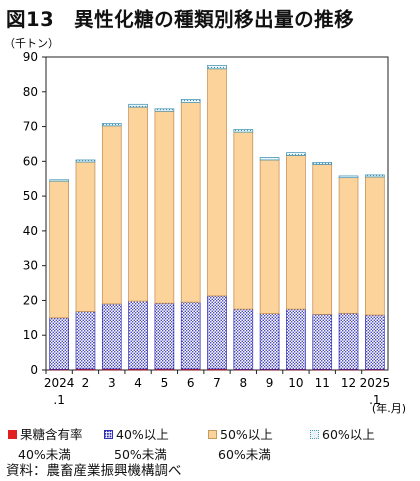 This screenshot has height=481, width=420. What do you see at coordinates (217, 383) in the screenshot?
I see `x-tick-label: 7` at bounding box center [217, 383].